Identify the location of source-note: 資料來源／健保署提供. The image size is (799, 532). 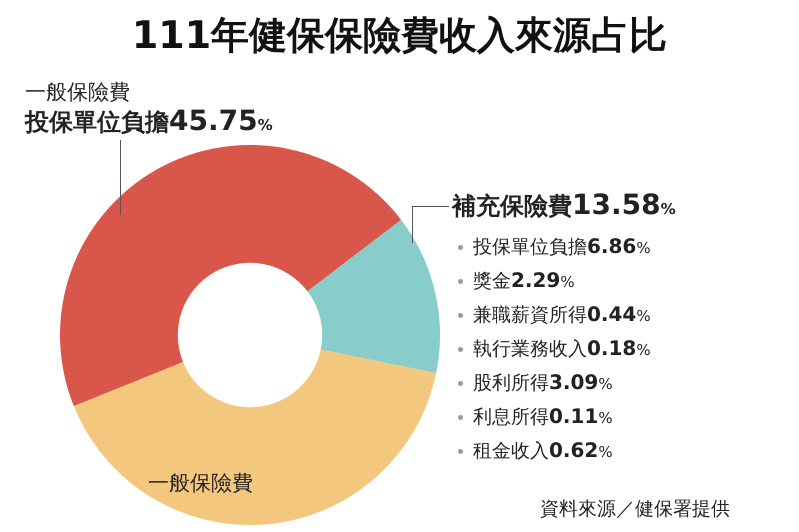
(635, 509).